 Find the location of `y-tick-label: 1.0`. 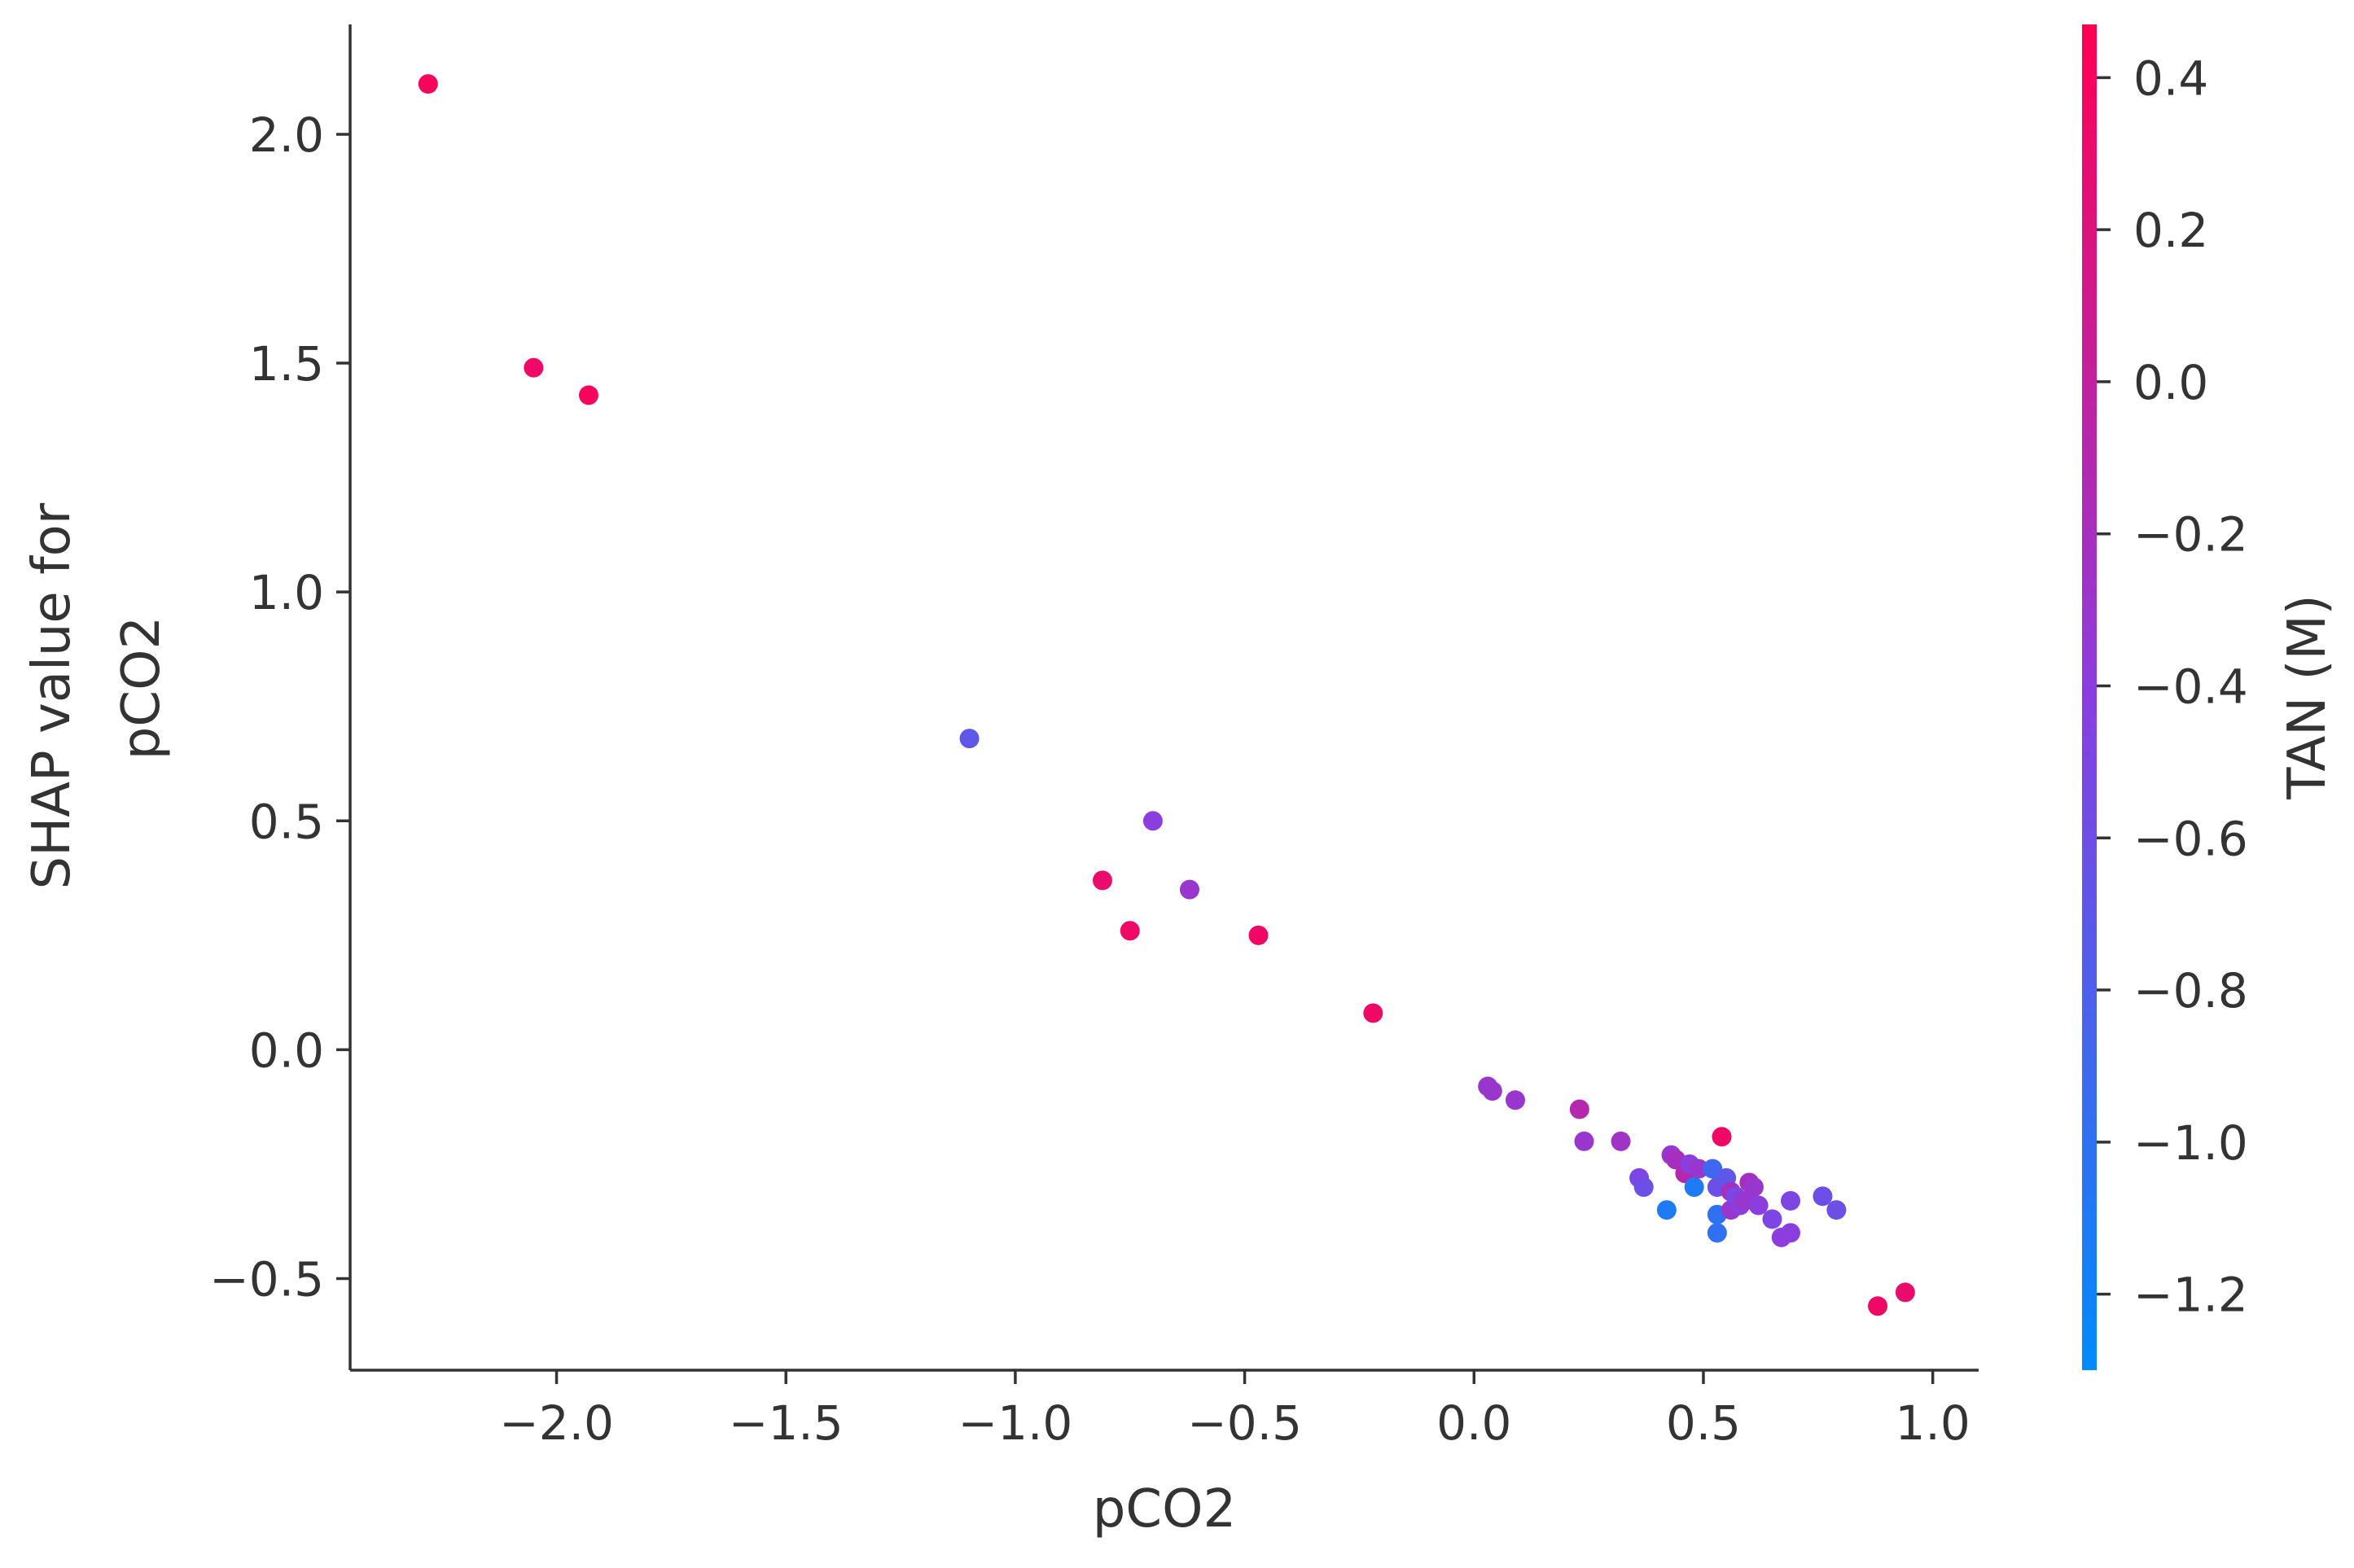

y-tick-label: 1.0 is located at coordinates (286, 593).